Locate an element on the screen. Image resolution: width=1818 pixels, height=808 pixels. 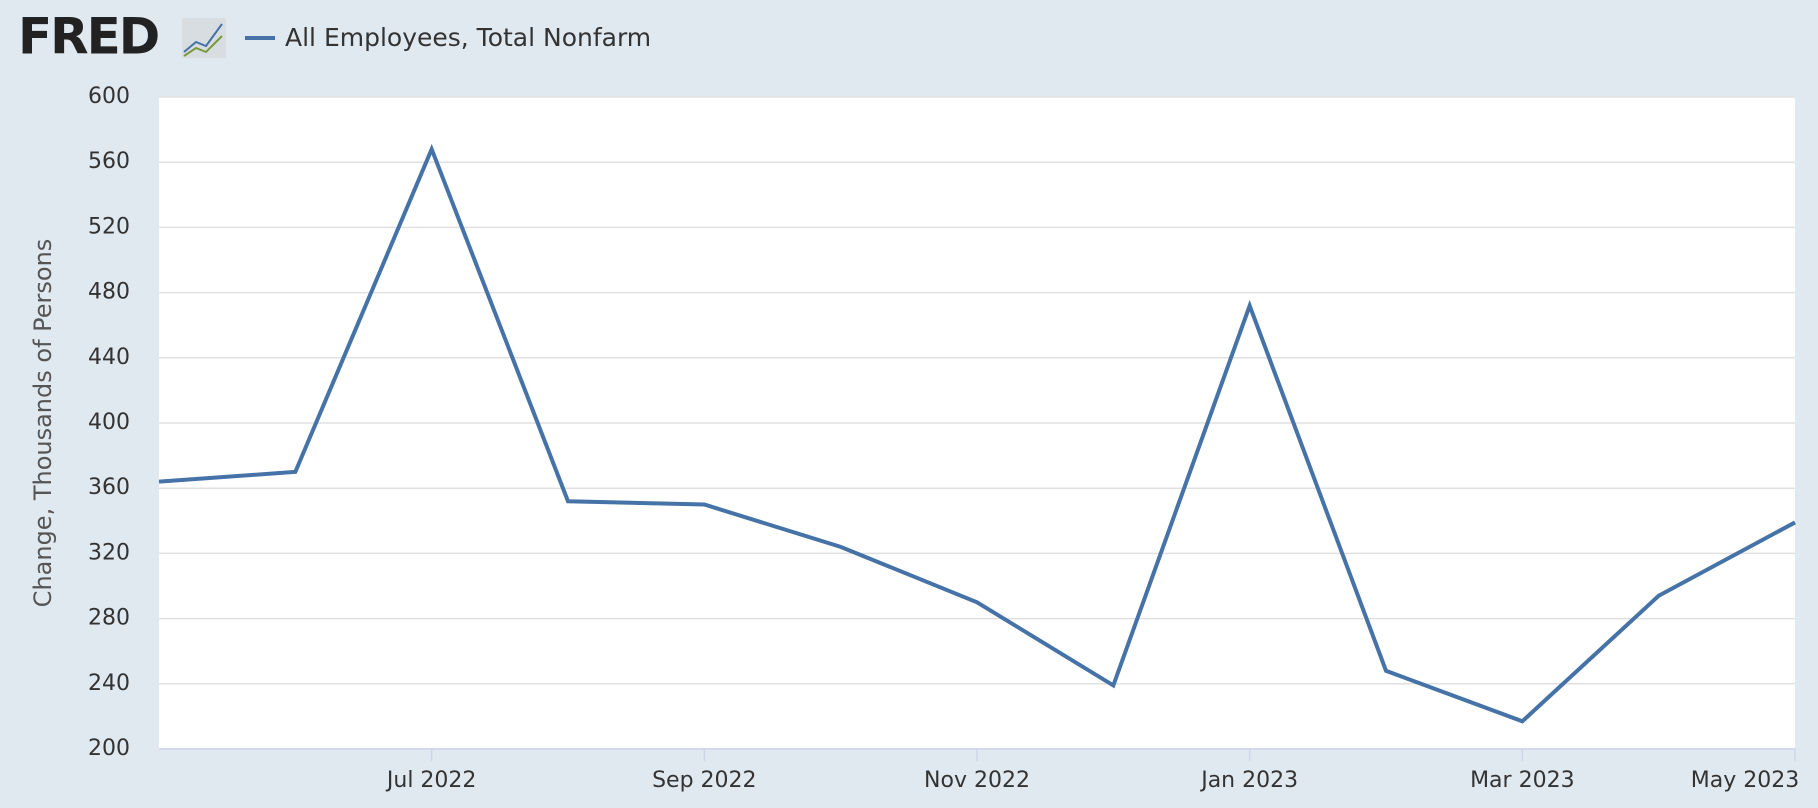
y-tick-label: 320 is located at coordinates (109, 552).